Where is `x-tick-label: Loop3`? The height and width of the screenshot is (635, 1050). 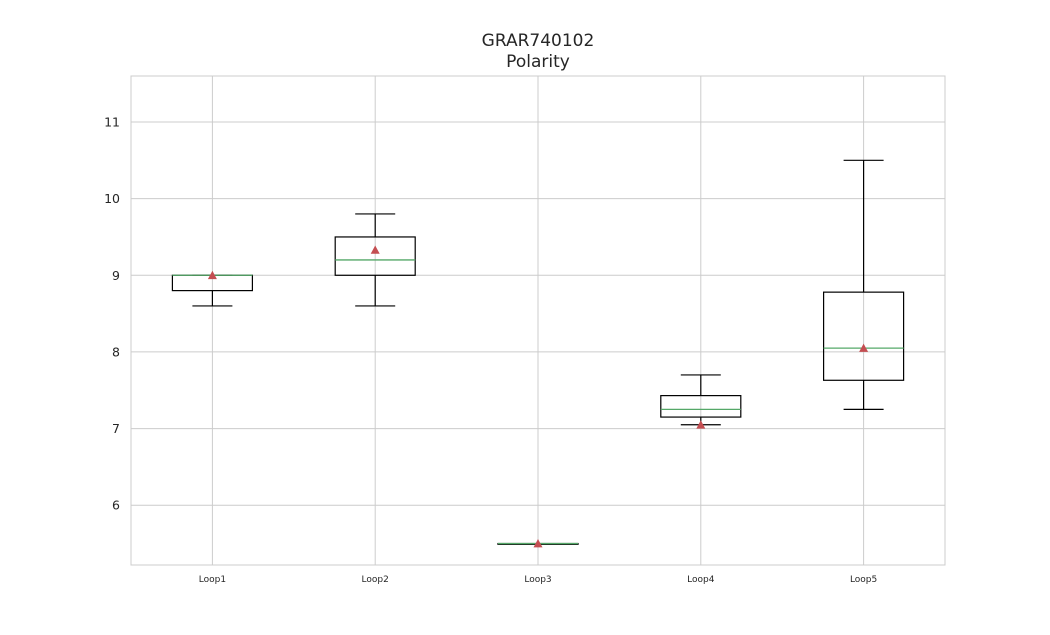
x-tick-label: Loop3 is located at coordinates (537, 580).